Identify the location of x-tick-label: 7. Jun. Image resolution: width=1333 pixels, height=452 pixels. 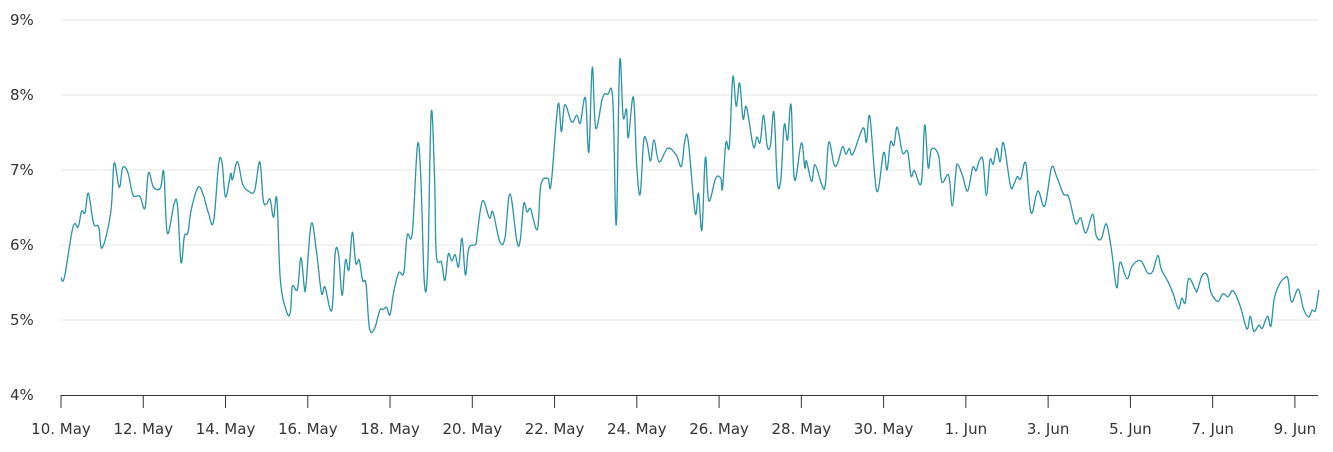
(1212, 429).